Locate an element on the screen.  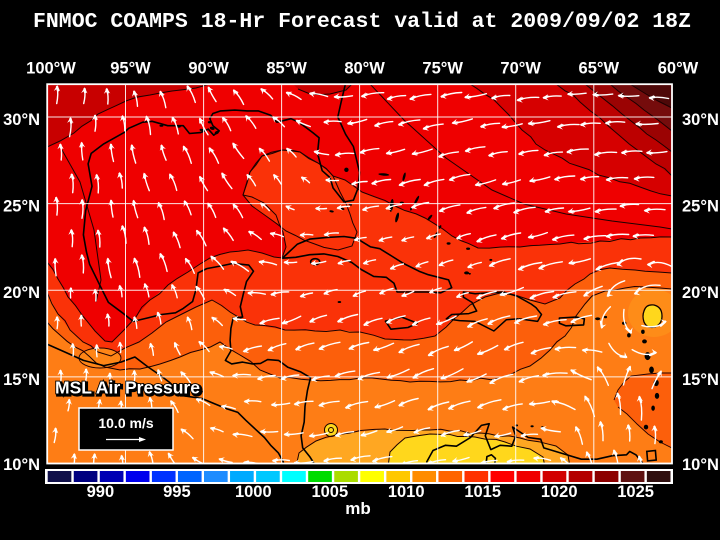
svg-text: 70°W is located at coordinates (520, 69).